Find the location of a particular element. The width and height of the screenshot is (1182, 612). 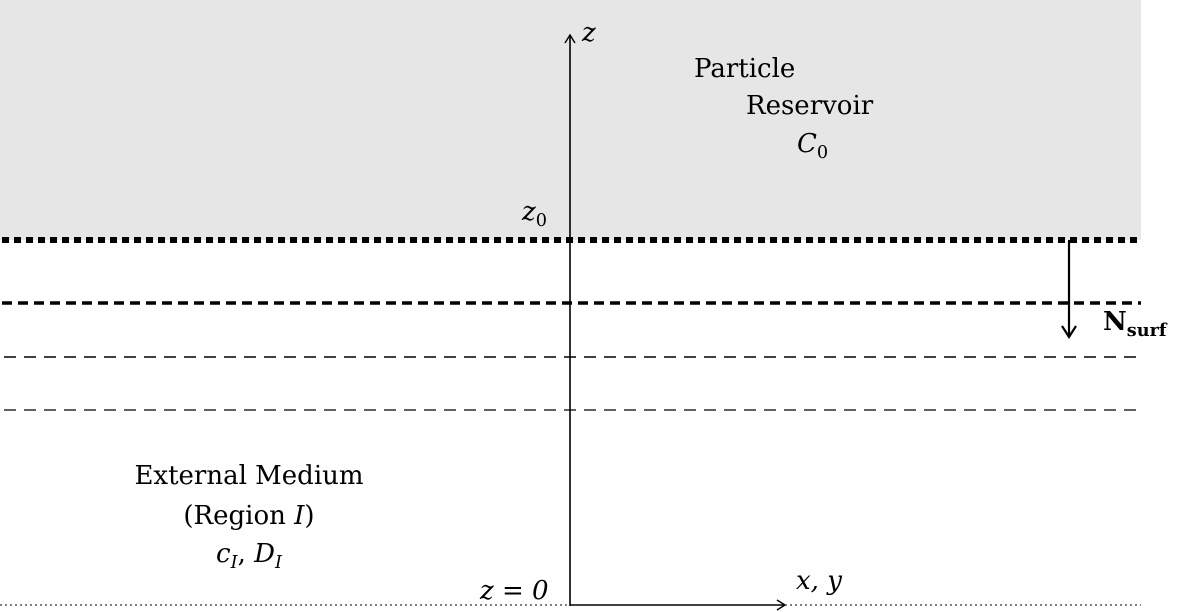

flux-arrow-head is located at coordinates (1069, 332).